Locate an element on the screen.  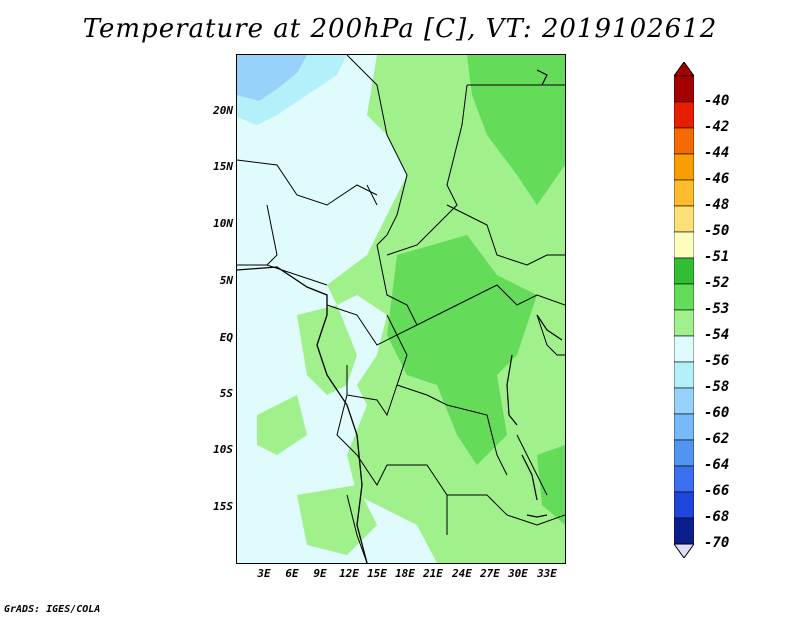
lat-label: 15N is located at coordinates (223, 166).